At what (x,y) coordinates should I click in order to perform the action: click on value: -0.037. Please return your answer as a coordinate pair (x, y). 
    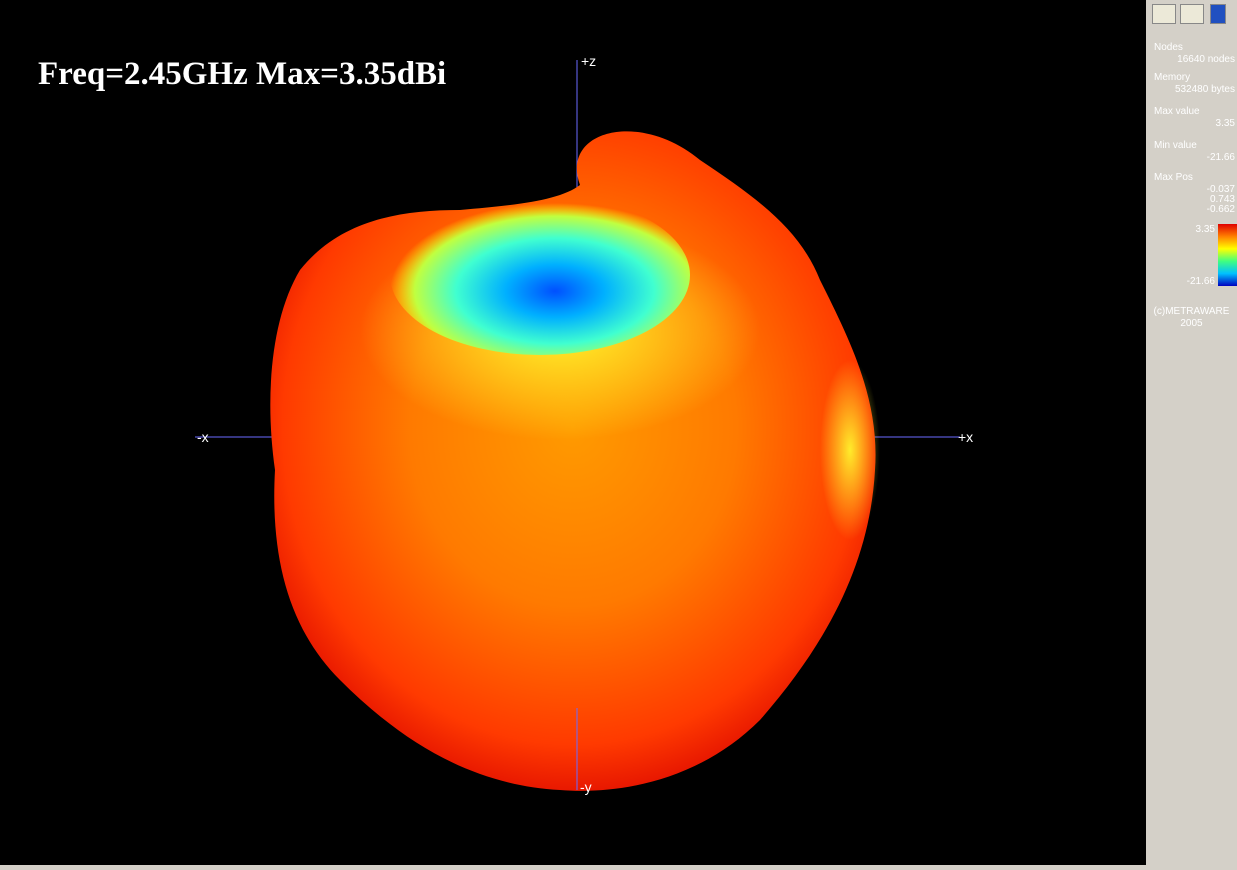
    Looking at the image, I should click on (1220, 189).